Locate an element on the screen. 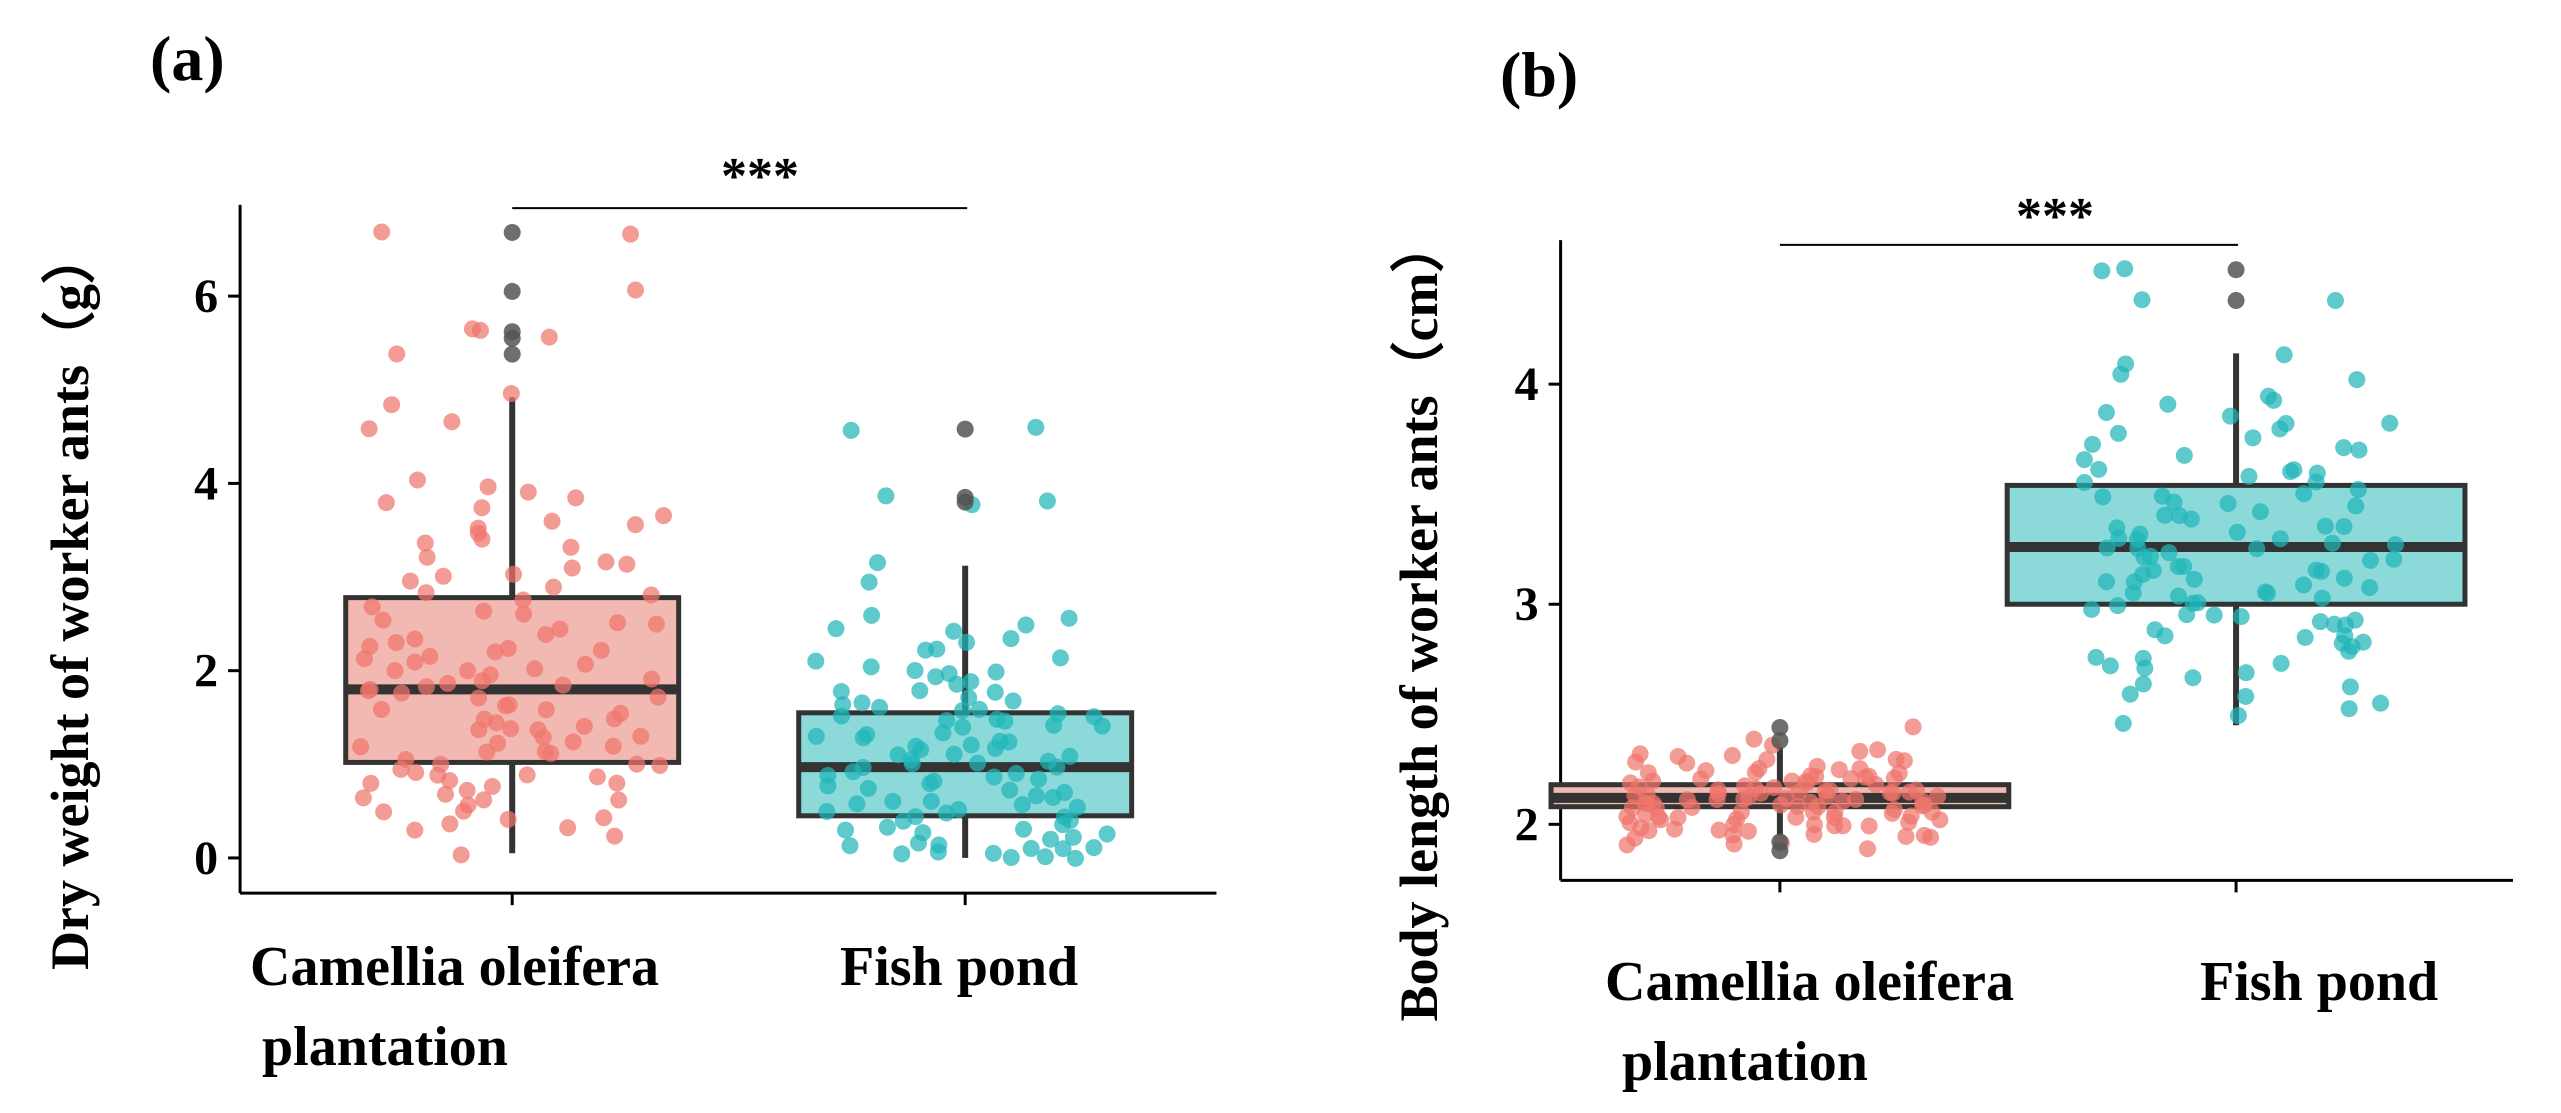 The height and width of the screenshot is (1113, 2561). panel-a-x-label-fish: Fish pond is located at coordinates (959, 967).